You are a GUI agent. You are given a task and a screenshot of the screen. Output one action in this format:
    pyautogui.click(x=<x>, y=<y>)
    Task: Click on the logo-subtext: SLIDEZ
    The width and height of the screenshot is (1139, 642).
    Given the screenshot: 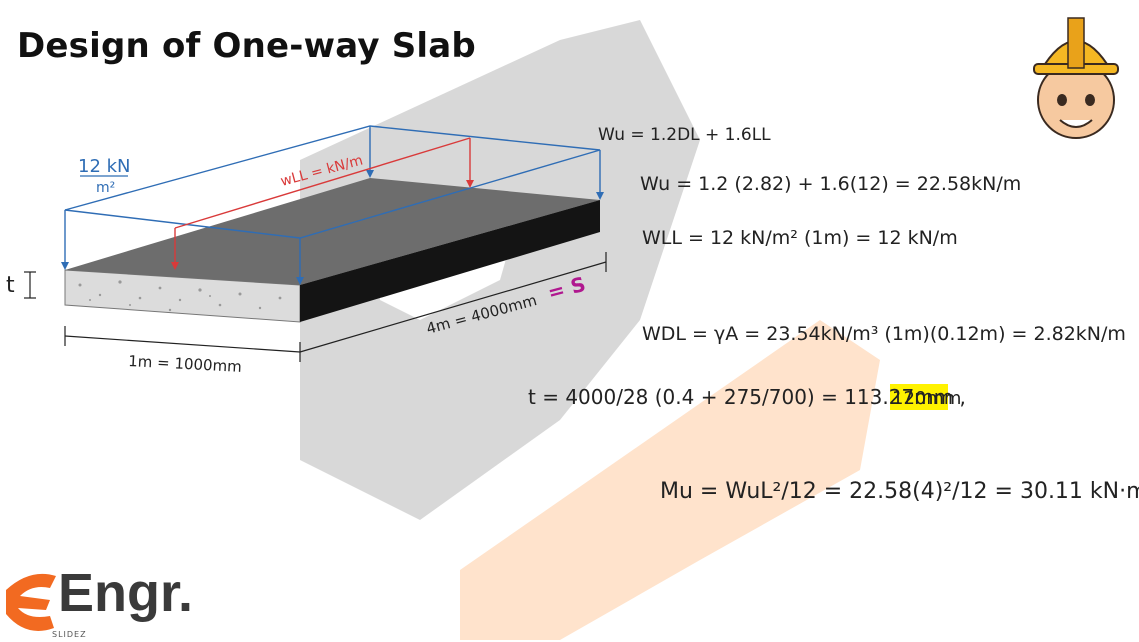 What is the action you would take?
    pyautogui.click(x=69, y=634)
    